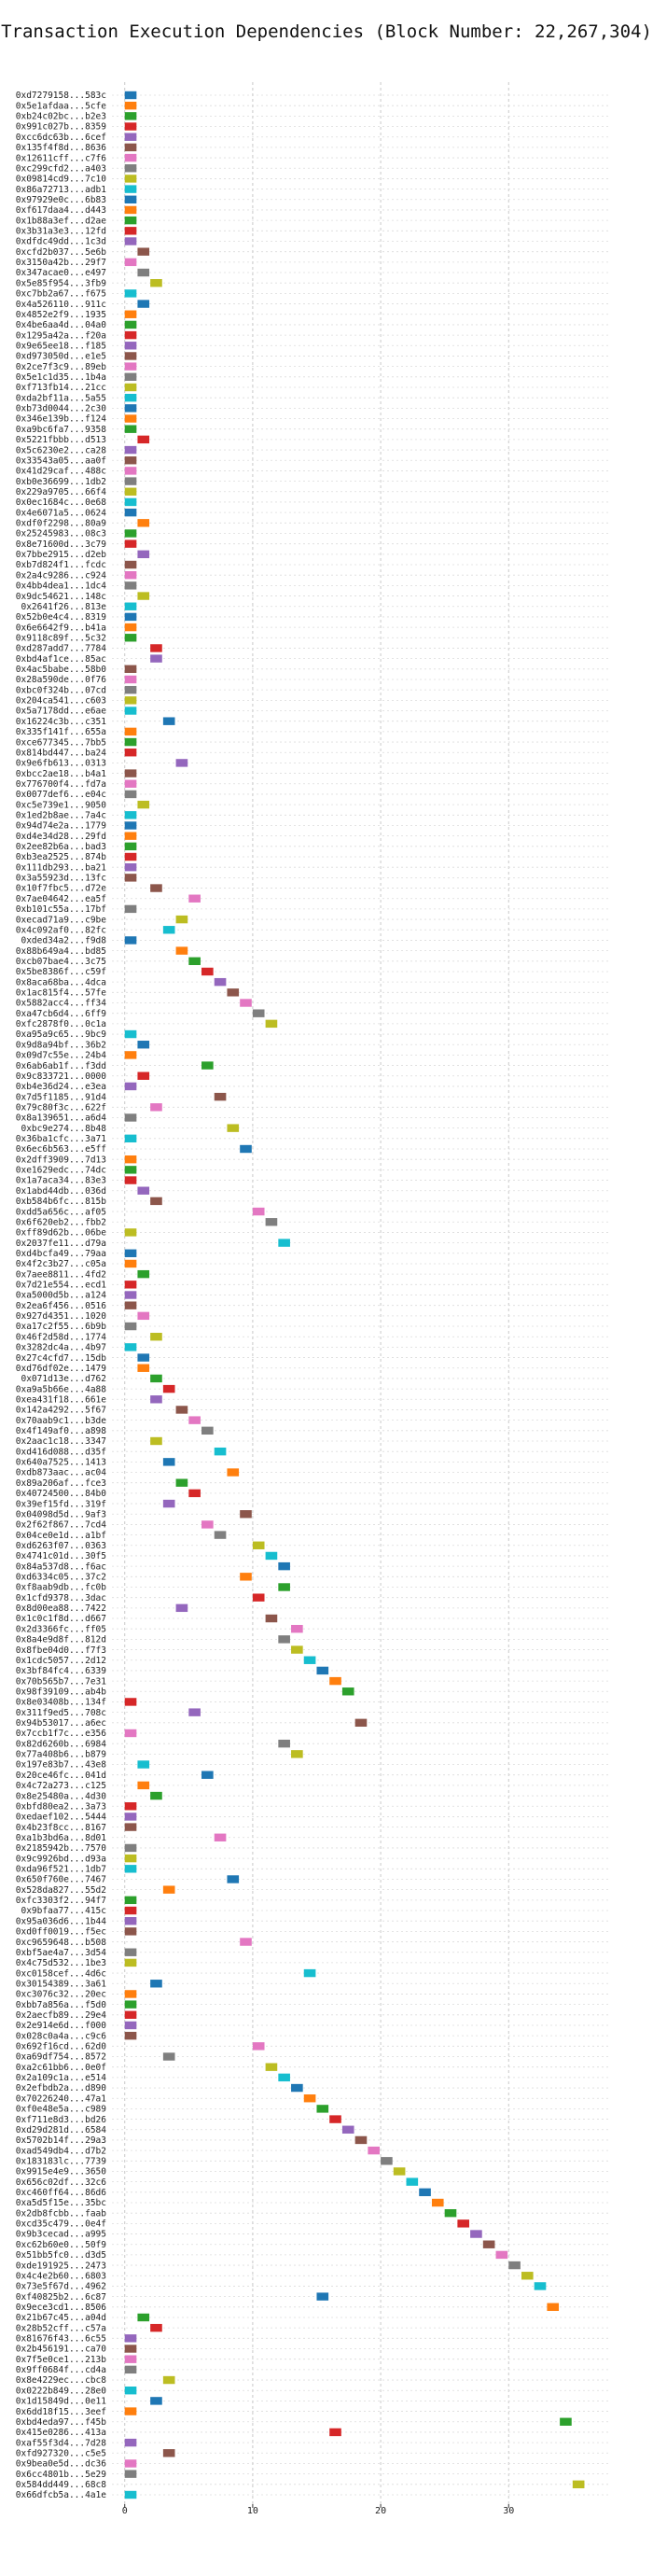 This screenshot has width=653, height=2576. Describe the element at coordinates (61, 690) in the screenshot. I see `y-tick-label: 0xbc0f324b...07cd` at that location.